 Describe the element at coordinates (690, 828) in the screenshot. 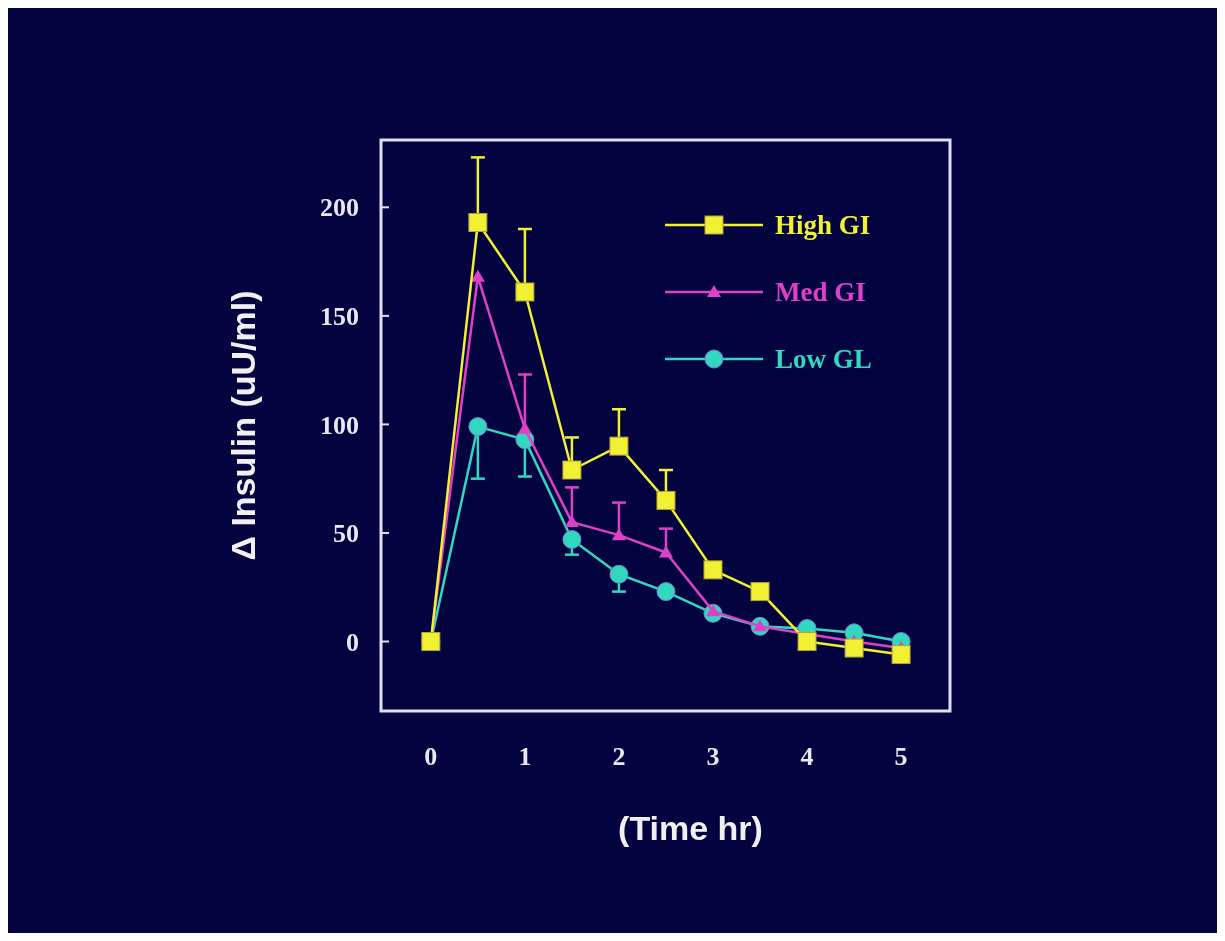

I see `x-axis-title: (Time hr)` at that location.